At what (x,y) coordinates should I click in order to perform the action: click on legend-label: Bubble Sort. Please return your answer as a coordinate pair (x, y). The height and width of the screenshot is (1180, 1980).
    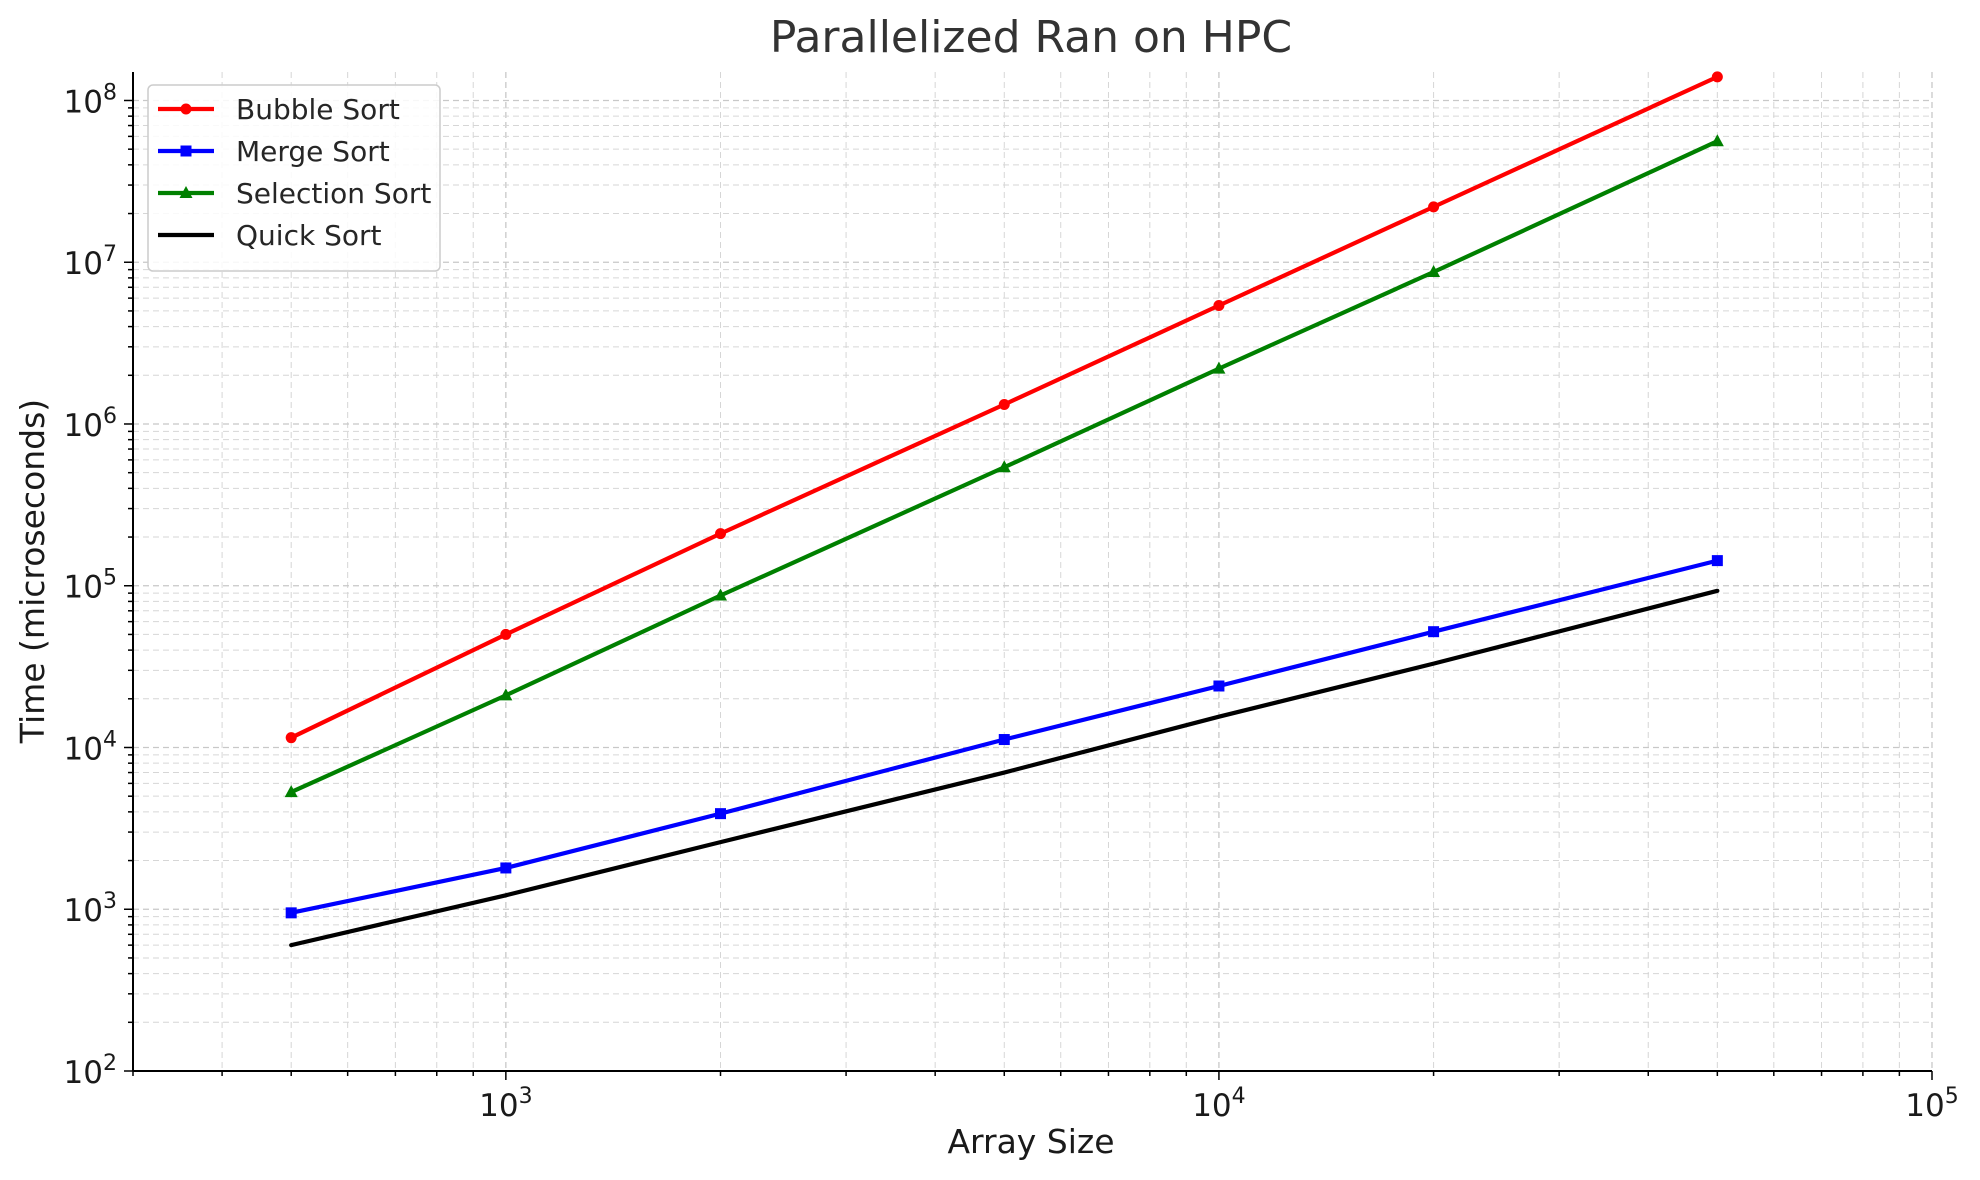
    Looking at the image, I should click on (318, 109).